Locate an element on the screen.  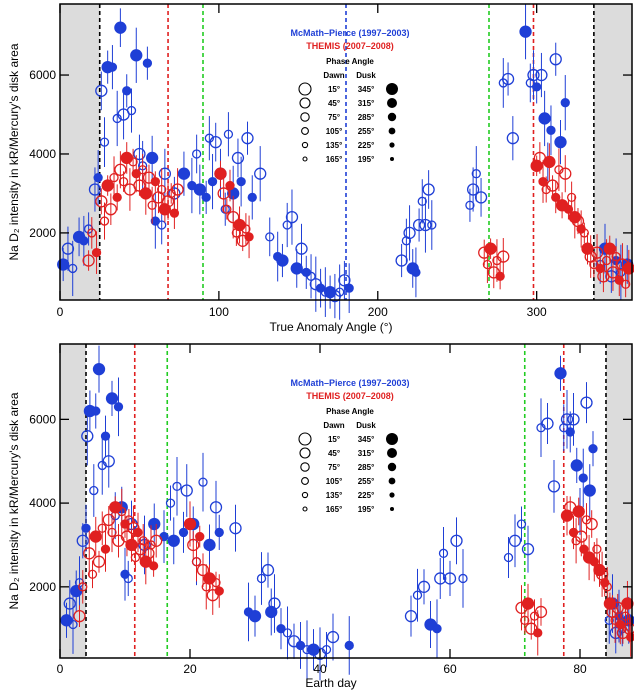
chart2-legend-marker-dusk is located at coordinates (392, 495).